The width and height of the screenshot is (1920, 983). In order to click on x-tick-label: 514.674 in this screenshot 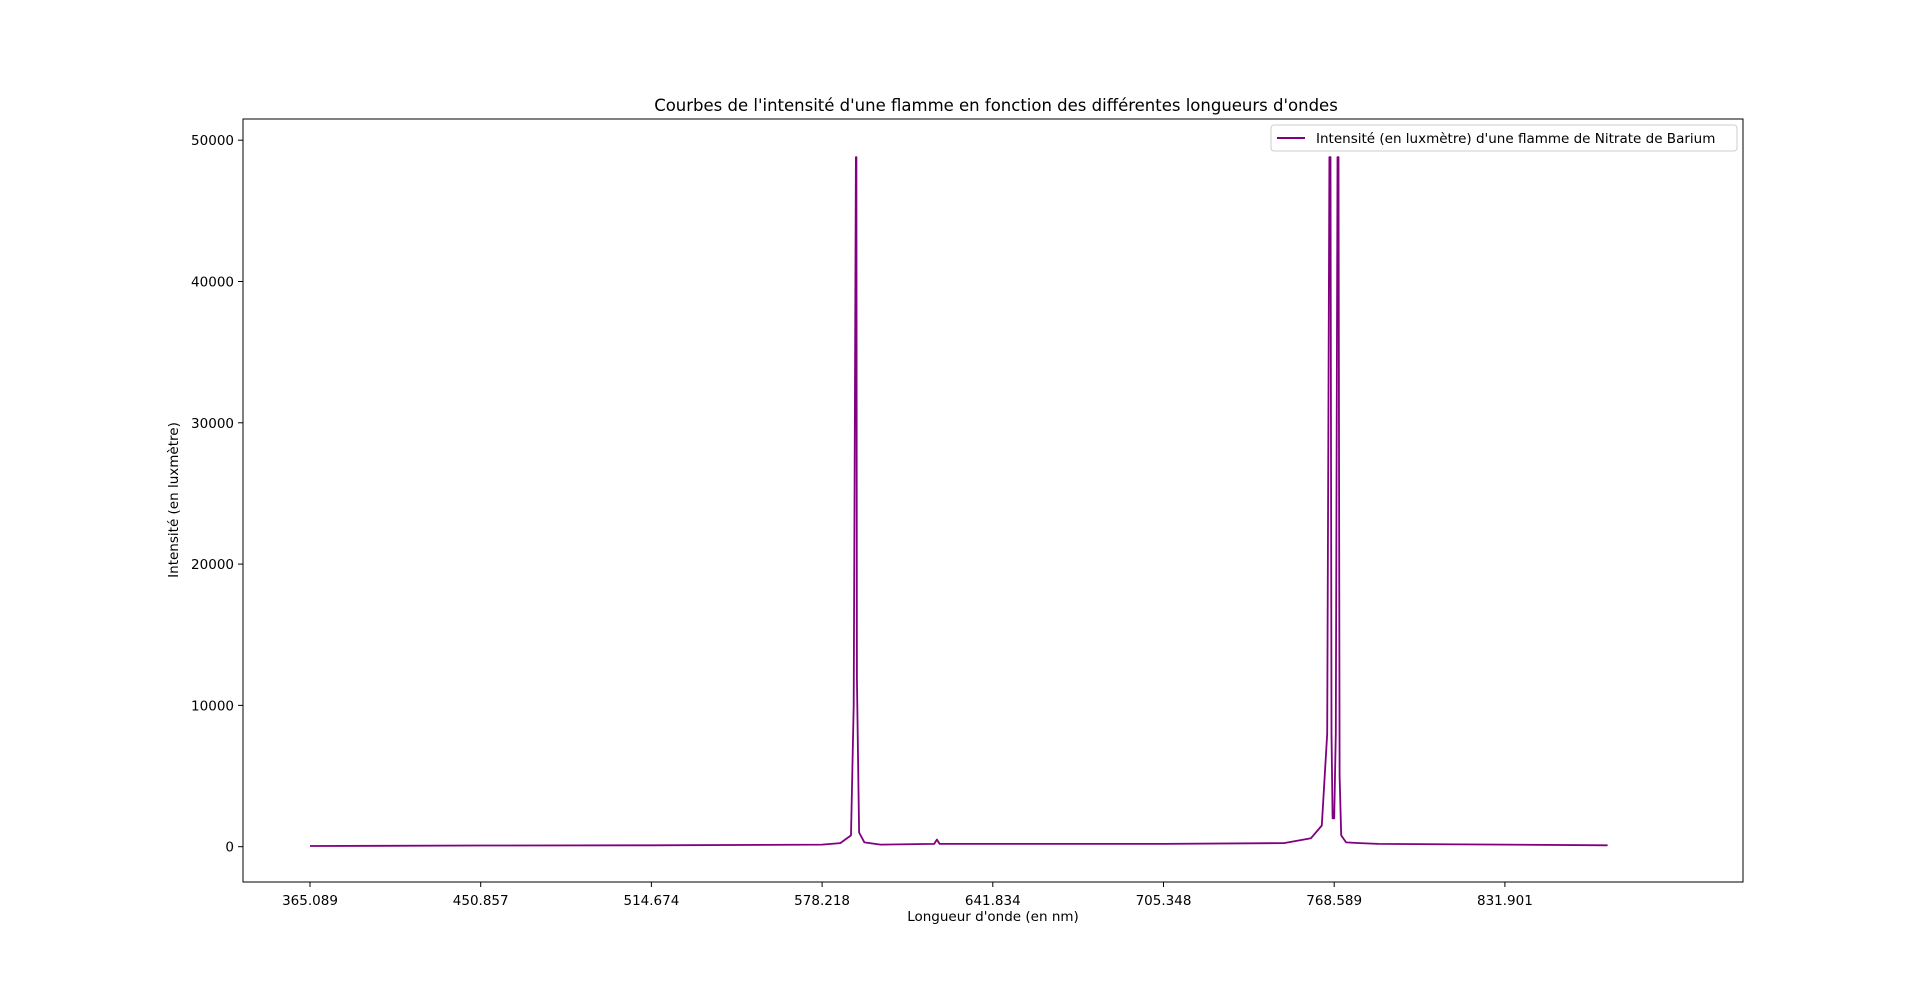, I will do `click(651, 901)`.